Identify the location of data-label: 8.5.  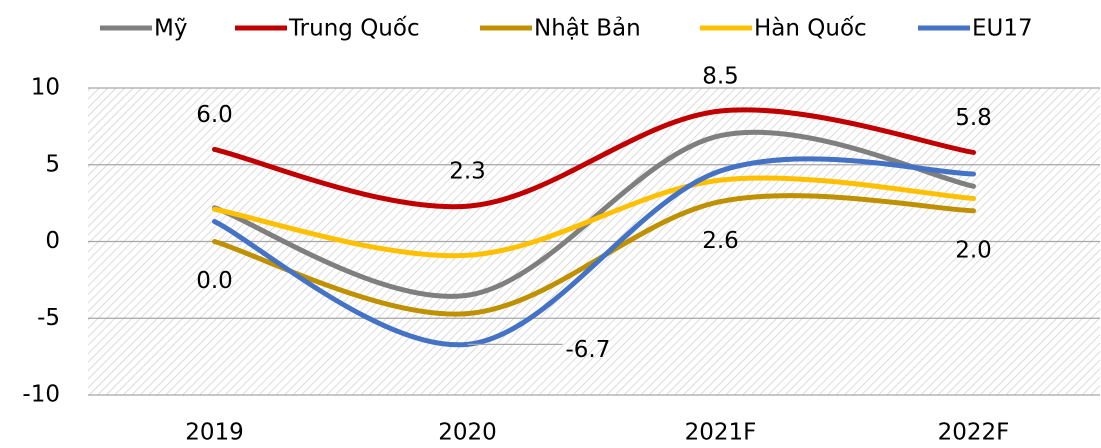
(720, 77).